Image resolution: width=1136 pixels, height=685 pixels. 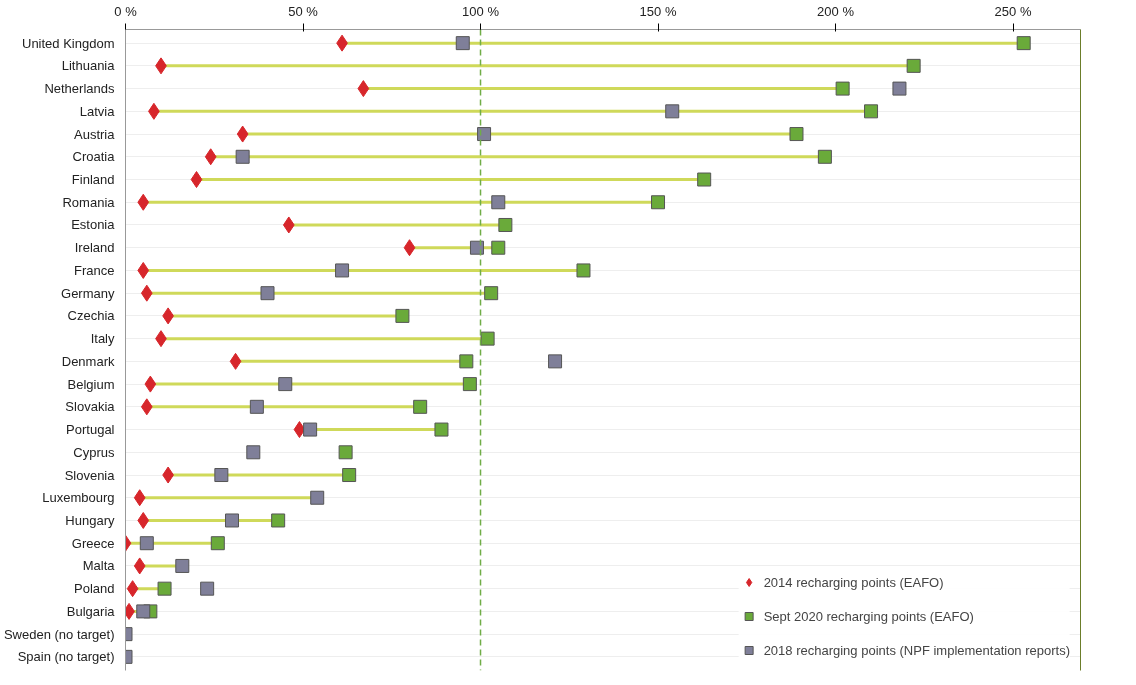 What do you see at coordinates (303, 11) in the screenshot?
I see `x-tick-label: 50 %` at bounding box center [303, 11].